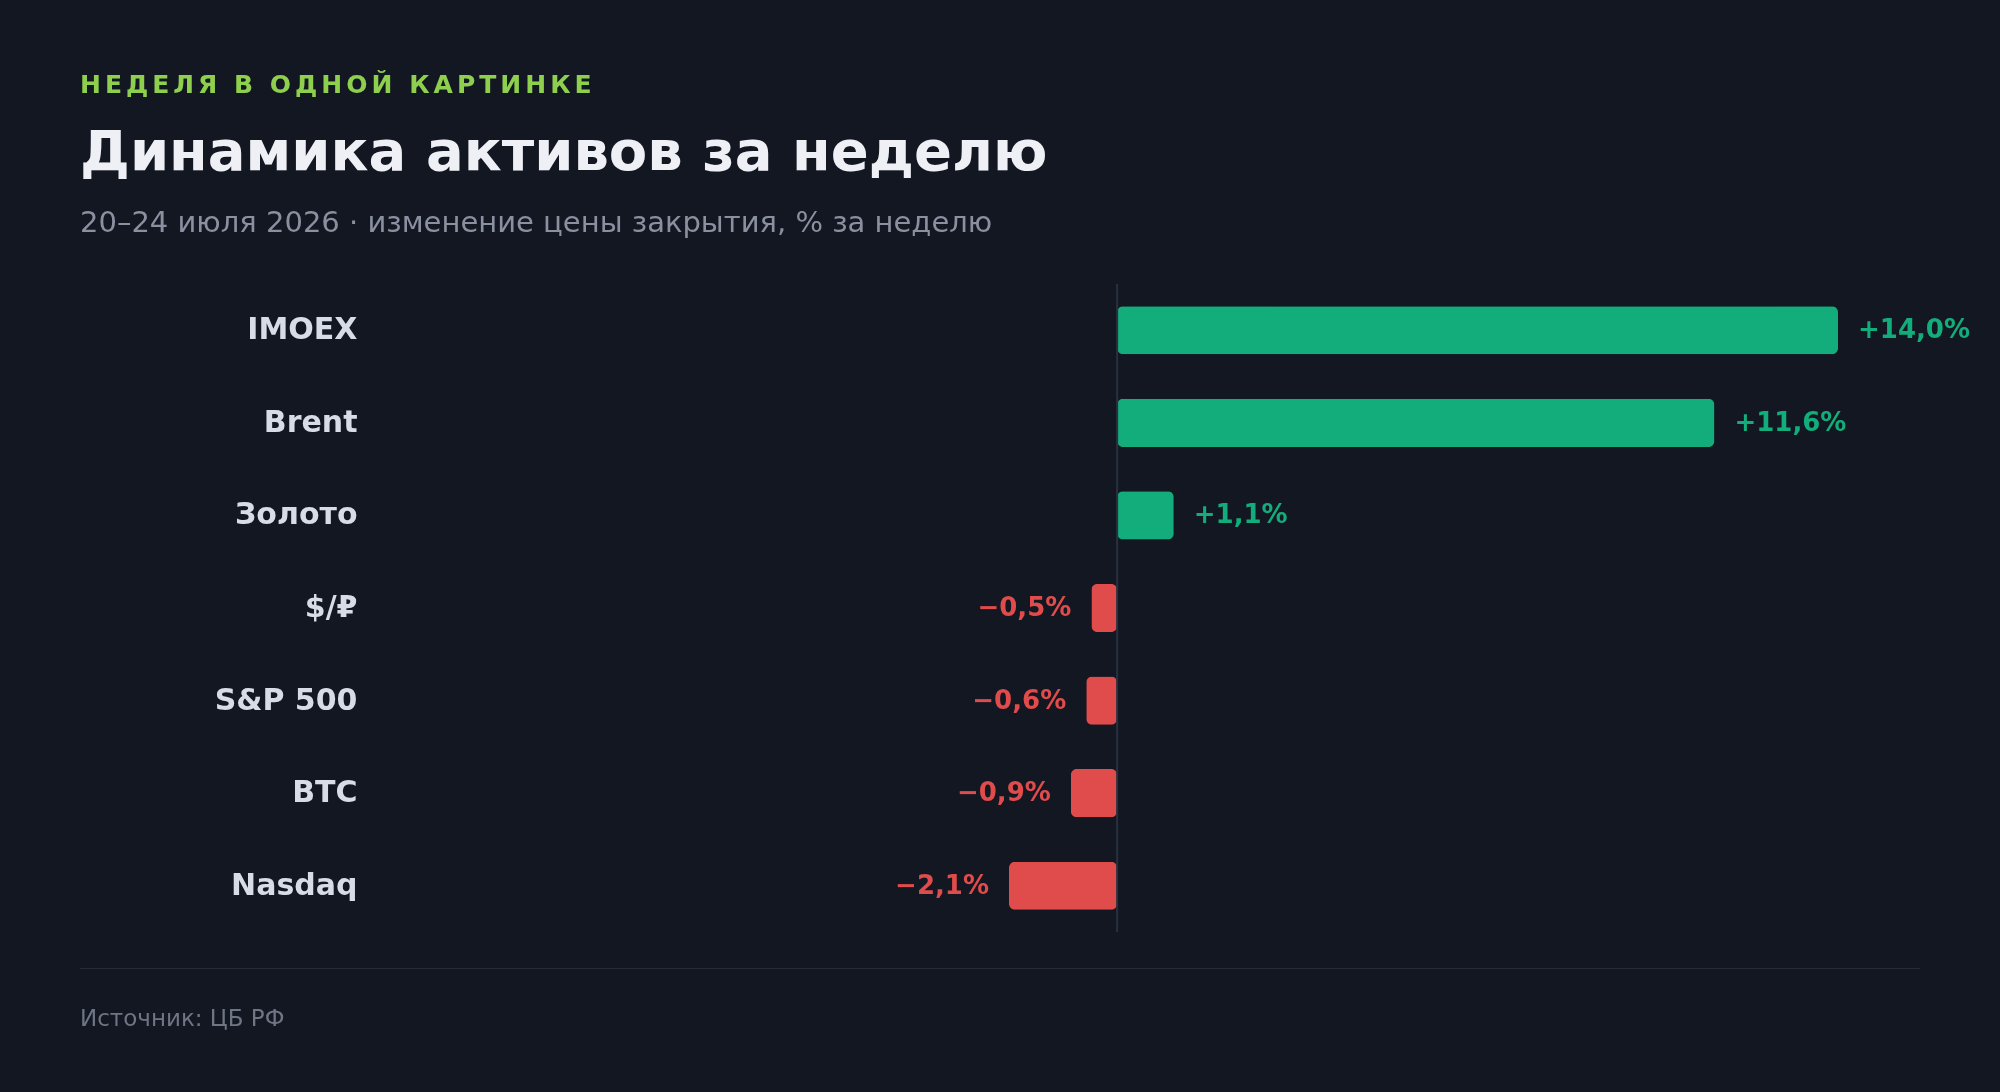  What do you see at coordinates (1790, 421) in the screenshot?
I see `data-label: +11,6%` at bounding box center [1790, 421].